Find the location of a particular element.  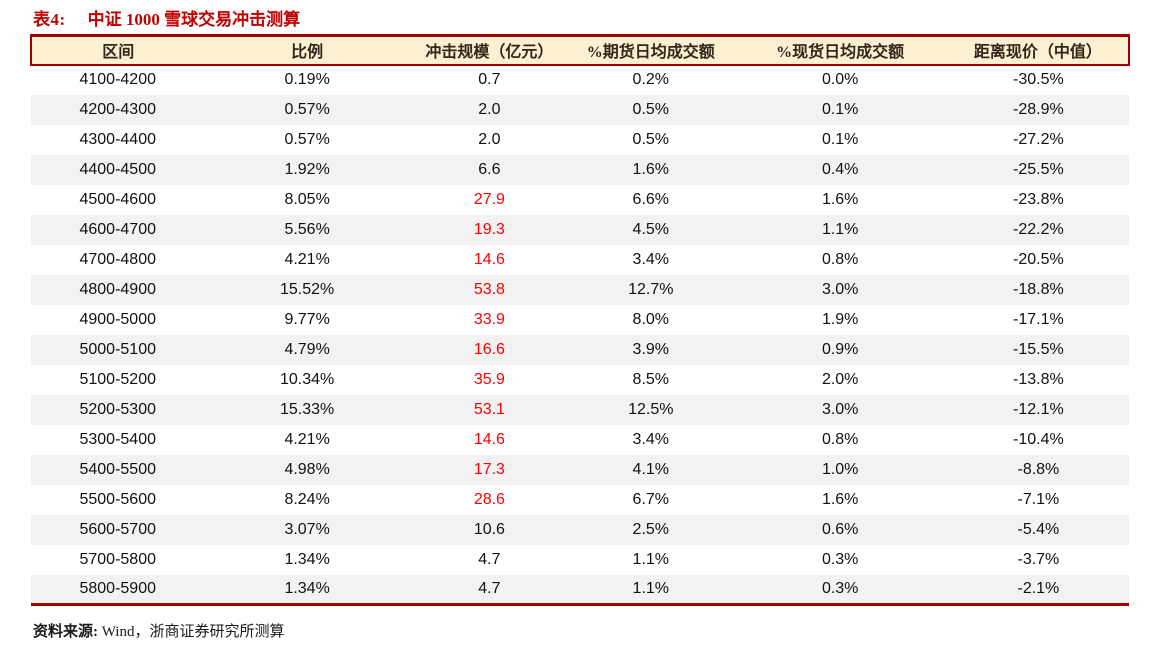

cell-range: 5400-5500 is located at coordinates (117, 469).